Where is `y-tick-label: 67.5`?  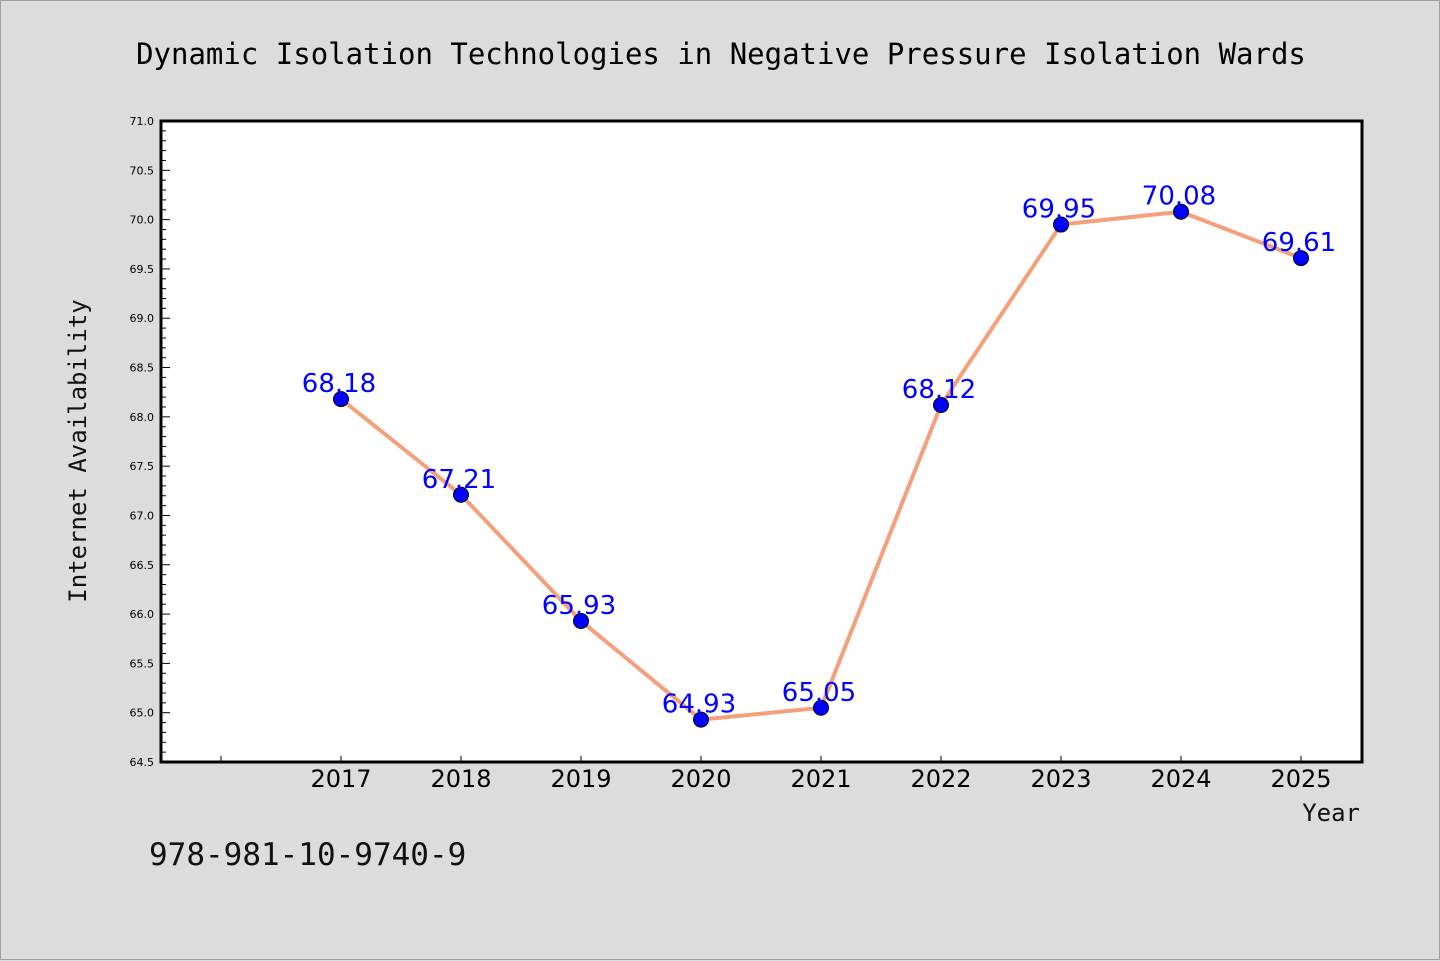
y-tick-label: 67.5 is located at coordinates (142, 466).